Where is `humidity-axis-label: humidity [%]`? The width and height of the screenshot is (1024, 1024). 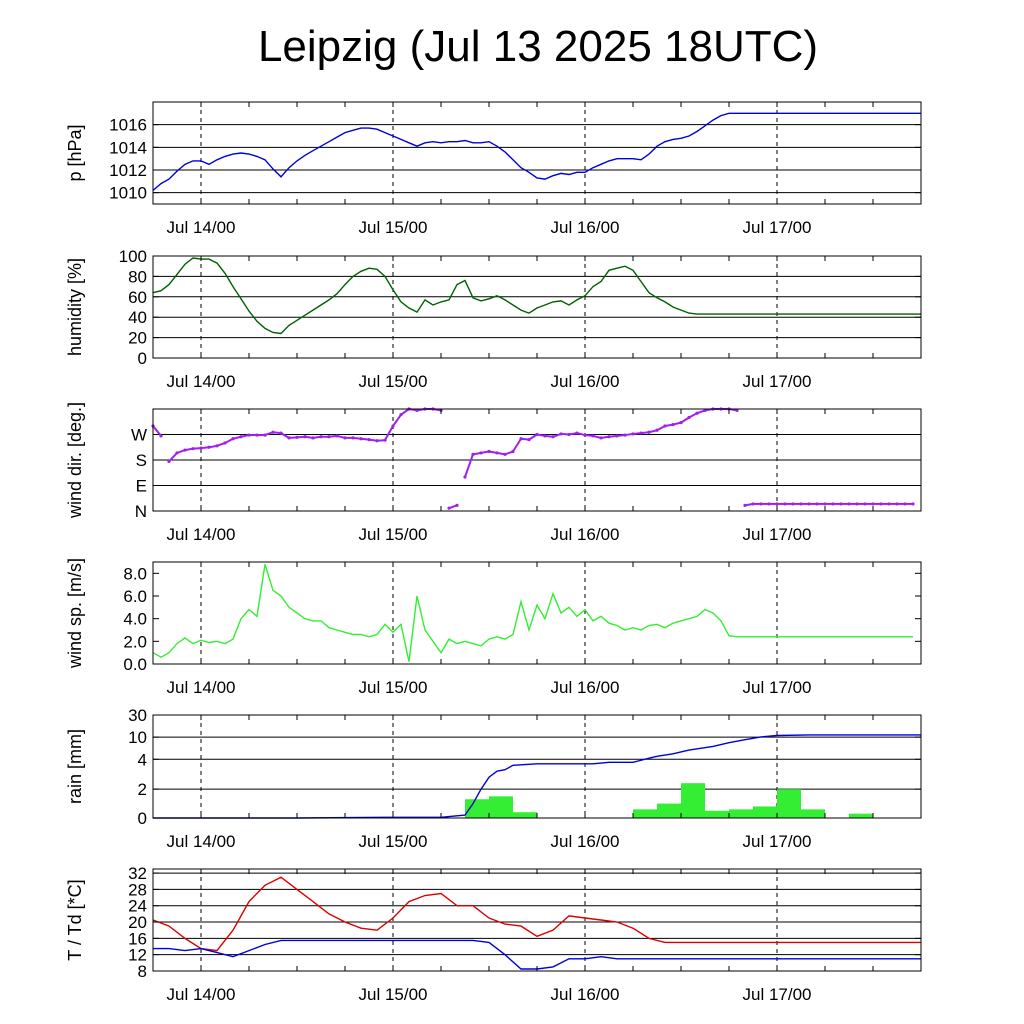
humidity-axis-label: humidity [%] is located at coordinates (75, 307).